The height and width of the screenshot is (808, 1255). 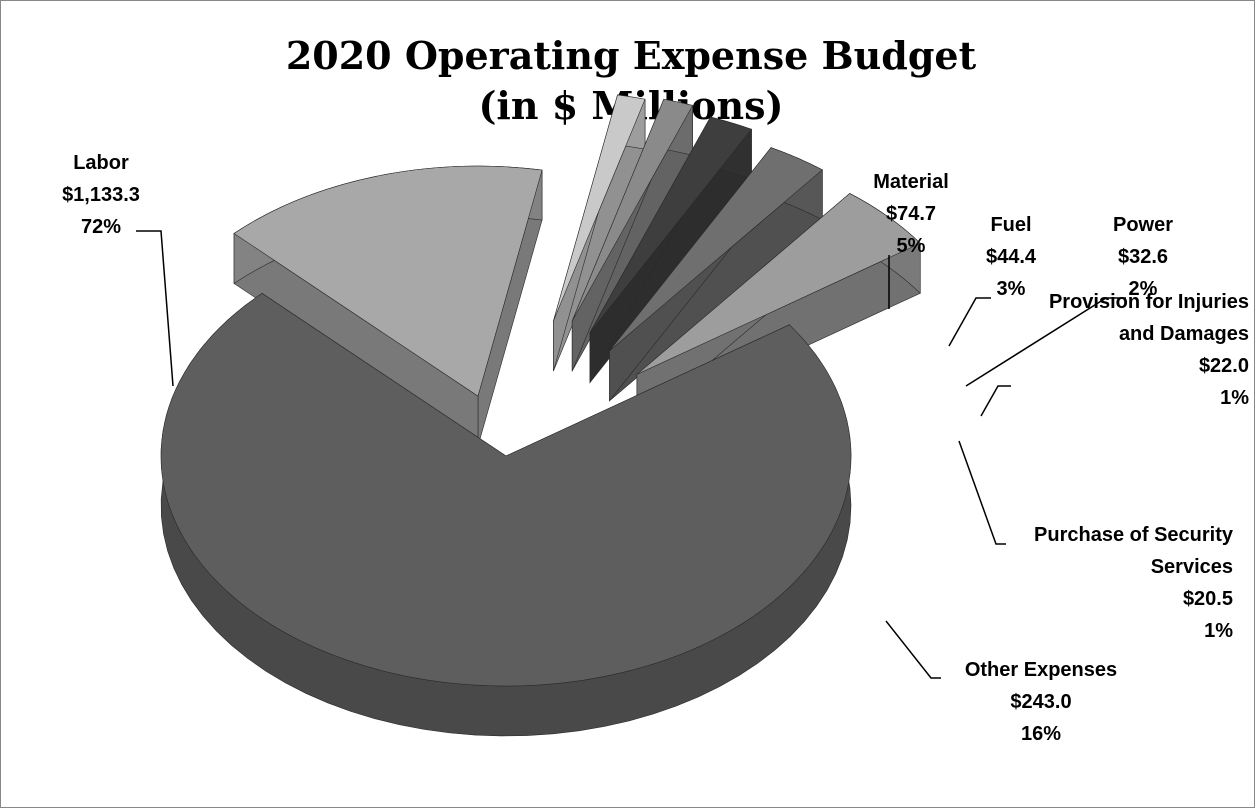 I want to click on chart-title: 2020 Operating Expense Budget, so click(x=631, y=55).